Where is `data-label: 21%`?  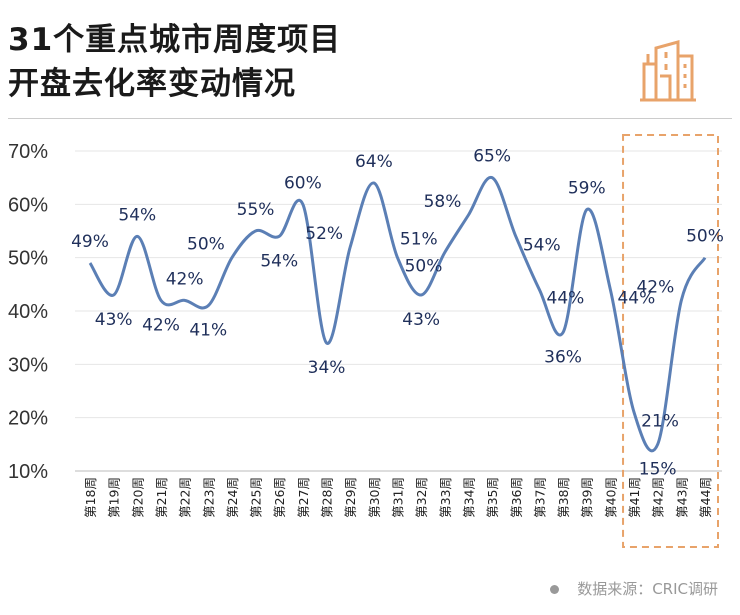 data-label: 21% is located at coordinates (660, 421).